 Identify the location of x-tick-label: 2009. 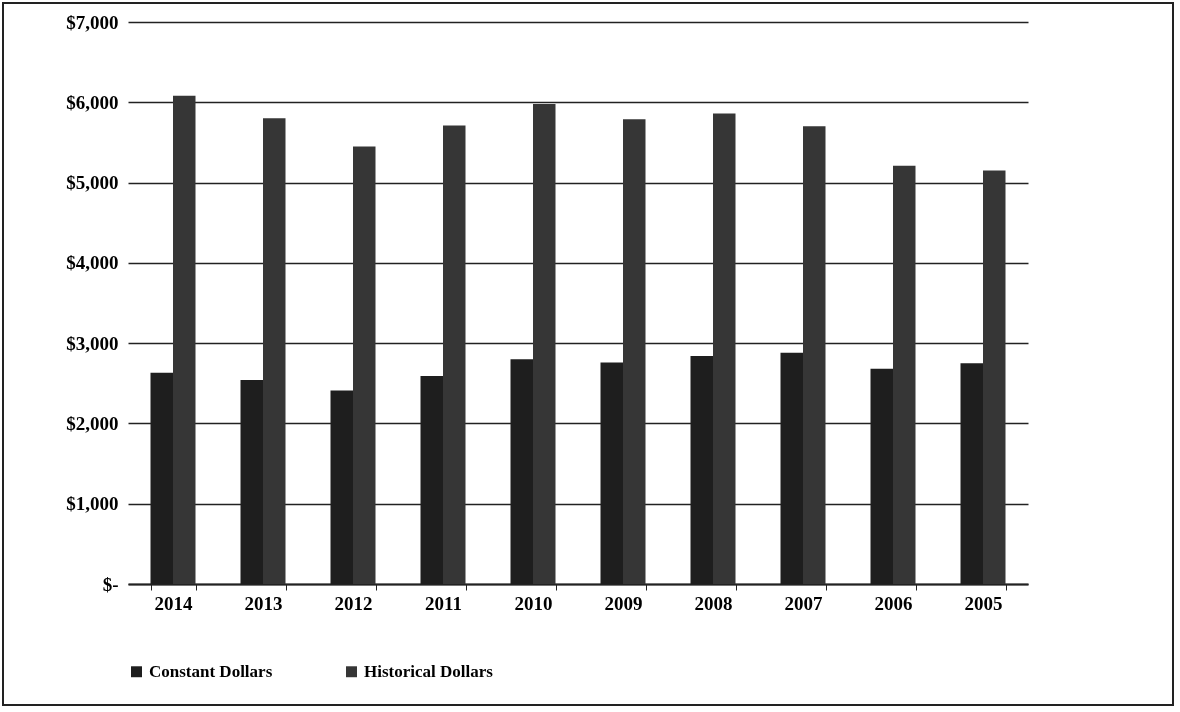
(623, 603).